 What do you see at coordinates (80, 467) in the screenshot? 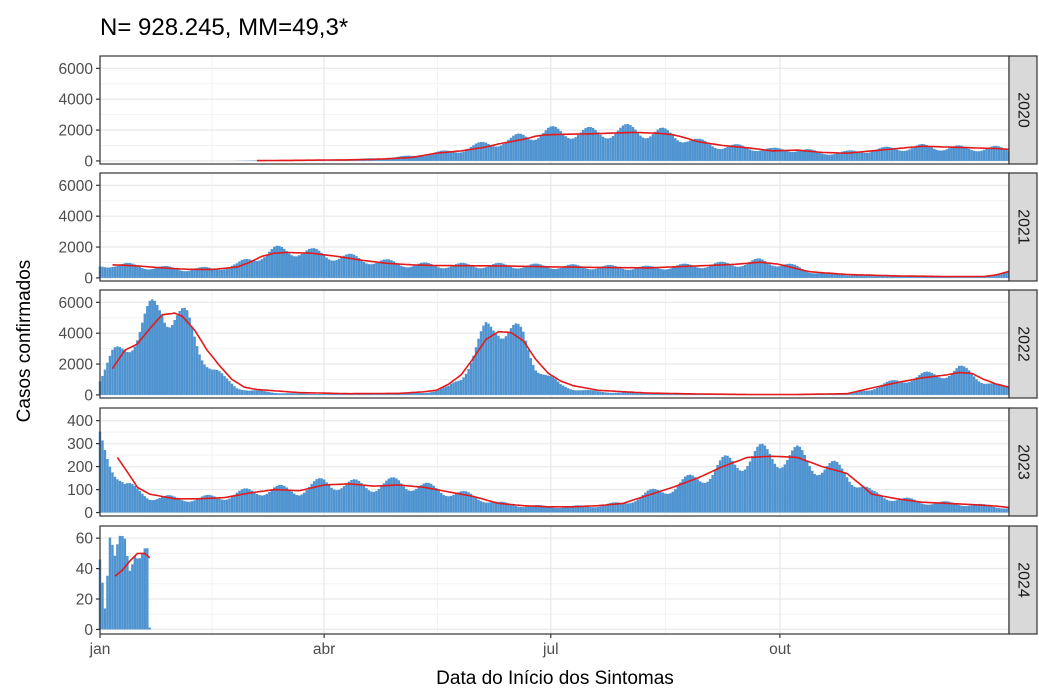
I see `y-tick-label: 200` at bounding box center [80, 467].